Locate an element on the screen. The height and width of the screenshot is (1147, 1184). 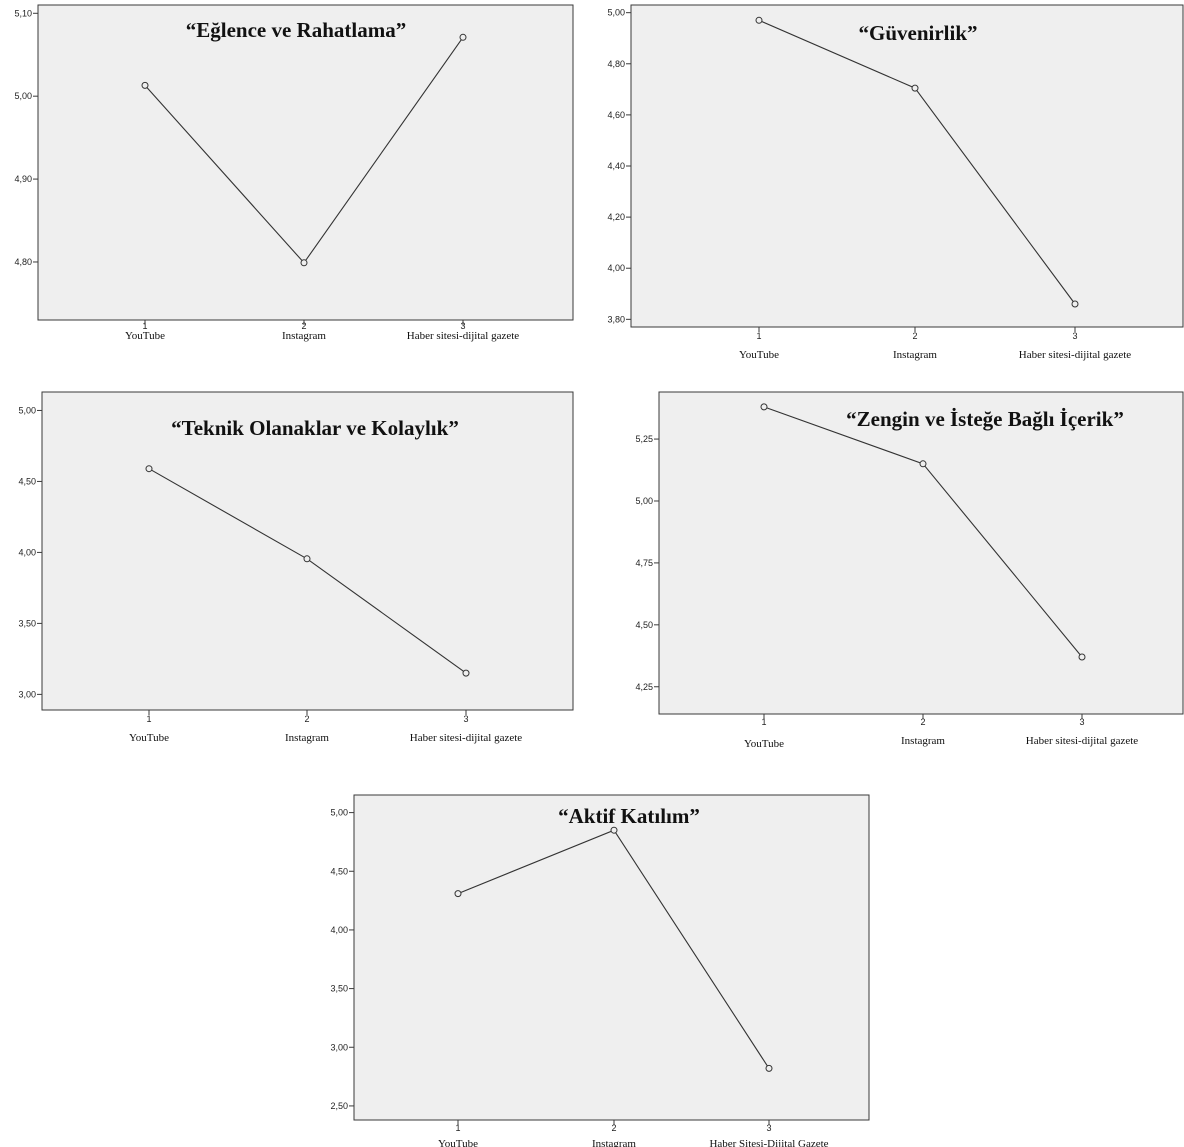
chart-title: “Eğlence ve Rahatlama” is located at coordinates (296, 30).